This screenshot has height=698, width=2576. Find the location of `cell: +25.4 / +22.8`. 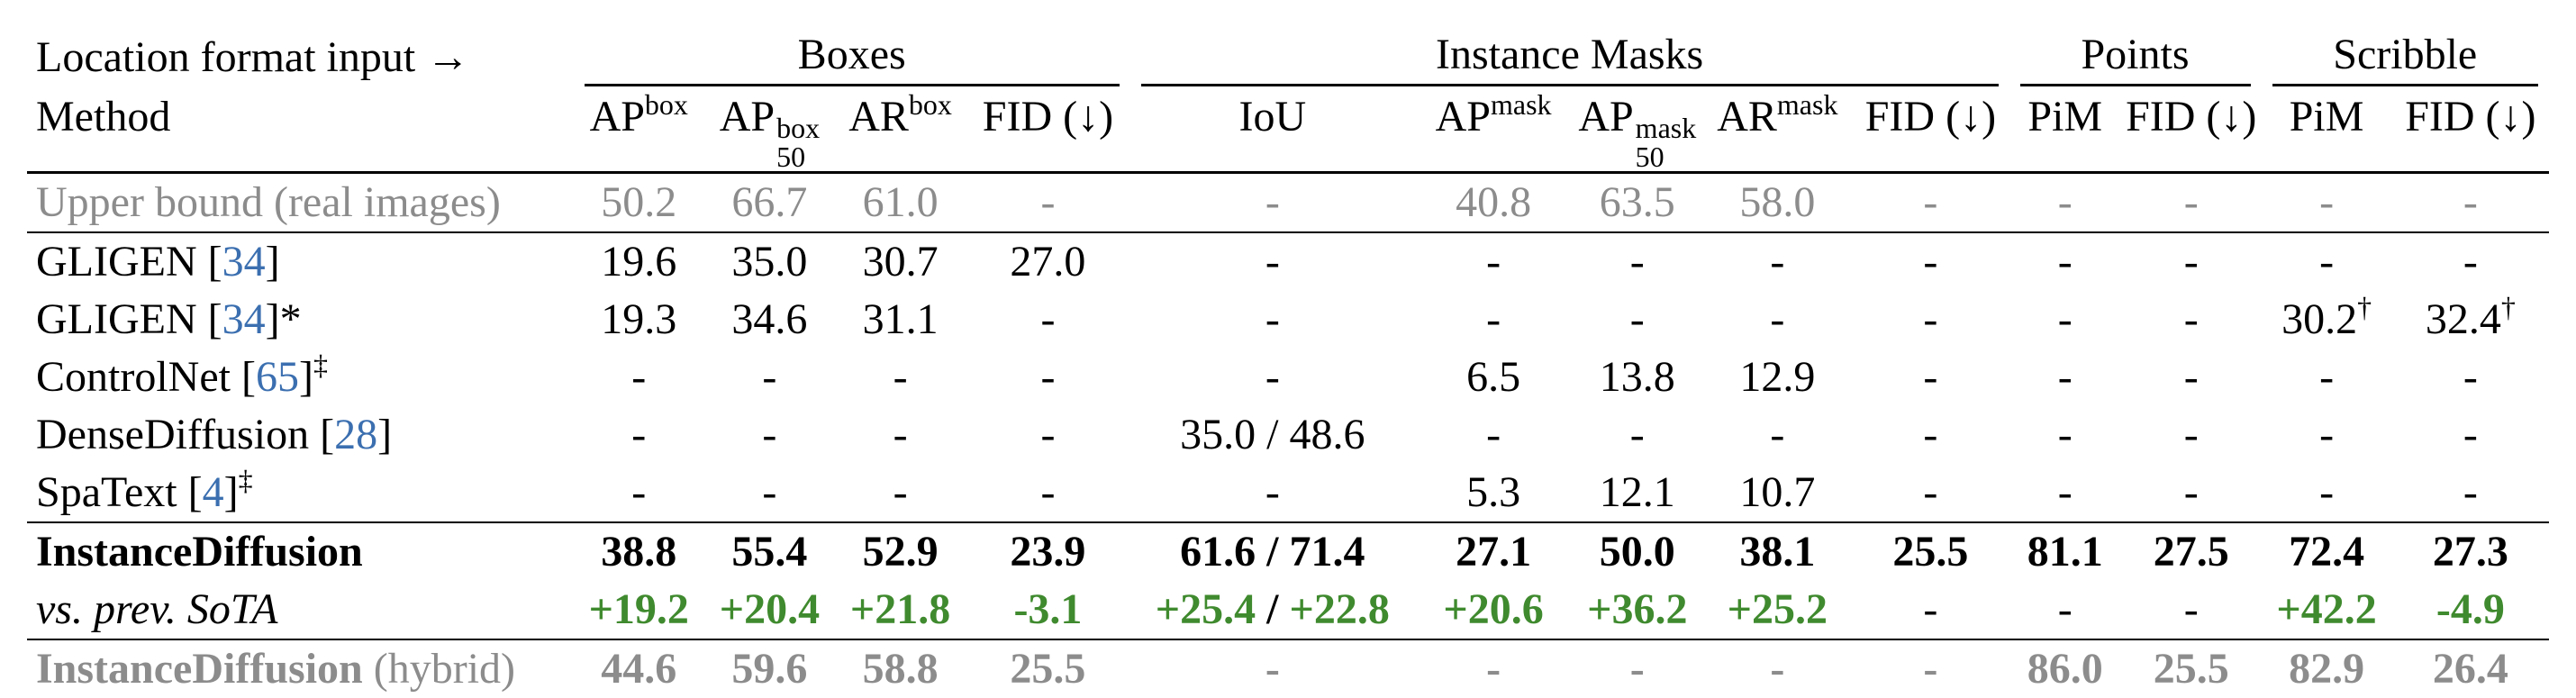

cell: +25.4 / +22.8 is located at coordinates (1272, 609).